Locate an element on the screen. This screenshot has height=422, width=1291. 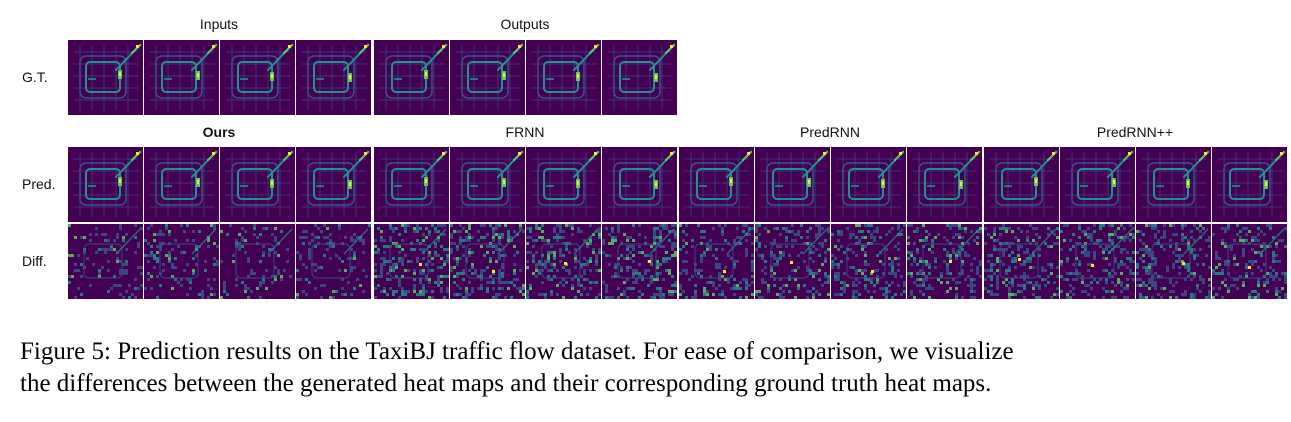
panel-diff-ours is located at coordinates (219, 261).